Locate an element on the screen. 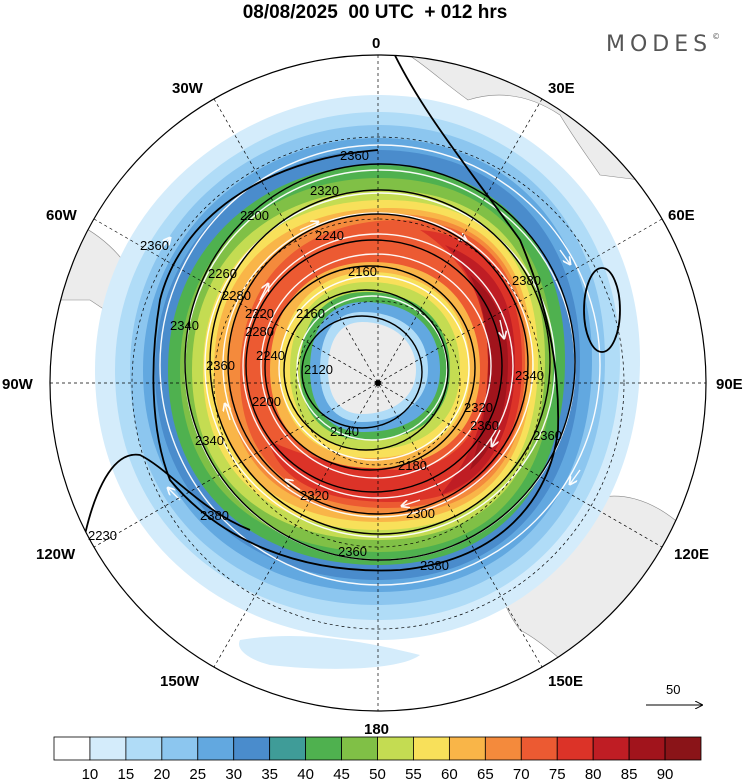 This screenshot has width=750, height=782. colorbar-tick-label: 70 is located at coordinates (521, 774).